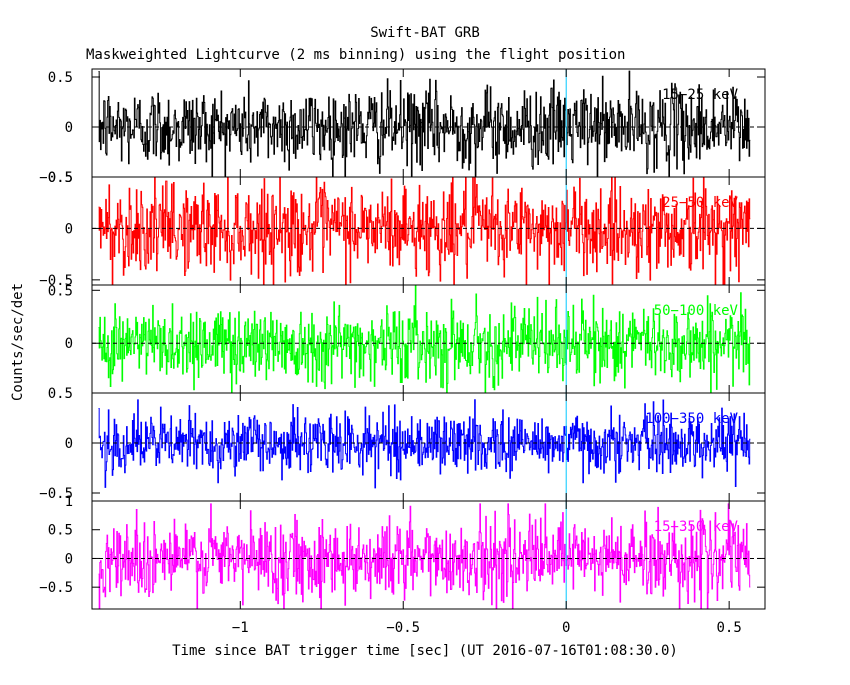  Describe the element at coordinates (60, 291) in the screenshot. I see `y-tick-label-2-1: 0.5` at that location.